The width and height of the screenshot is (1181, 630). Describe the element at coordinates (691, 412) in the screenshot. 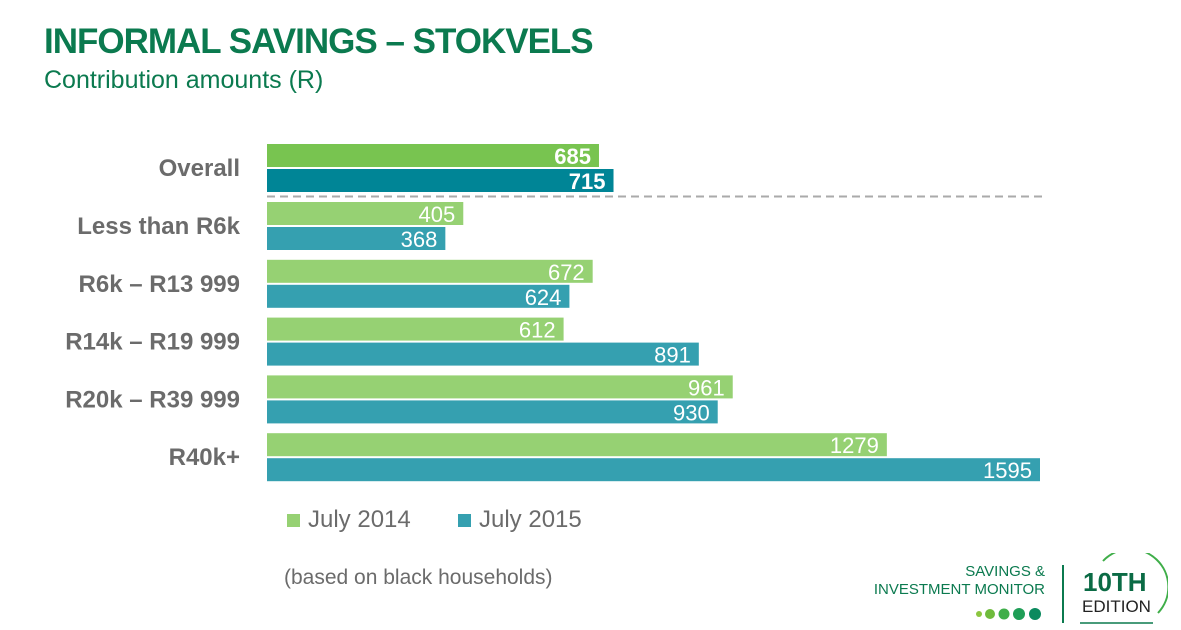

I see `data-label: 930` at that location.